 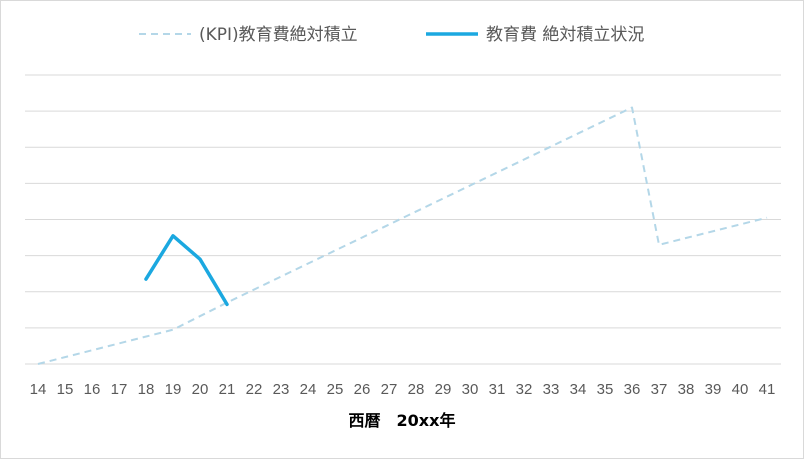 What do you see at coordinates (65, 389) in the screenshot?
I see `x-tick-label: 15` at bounding box center [65, 389].